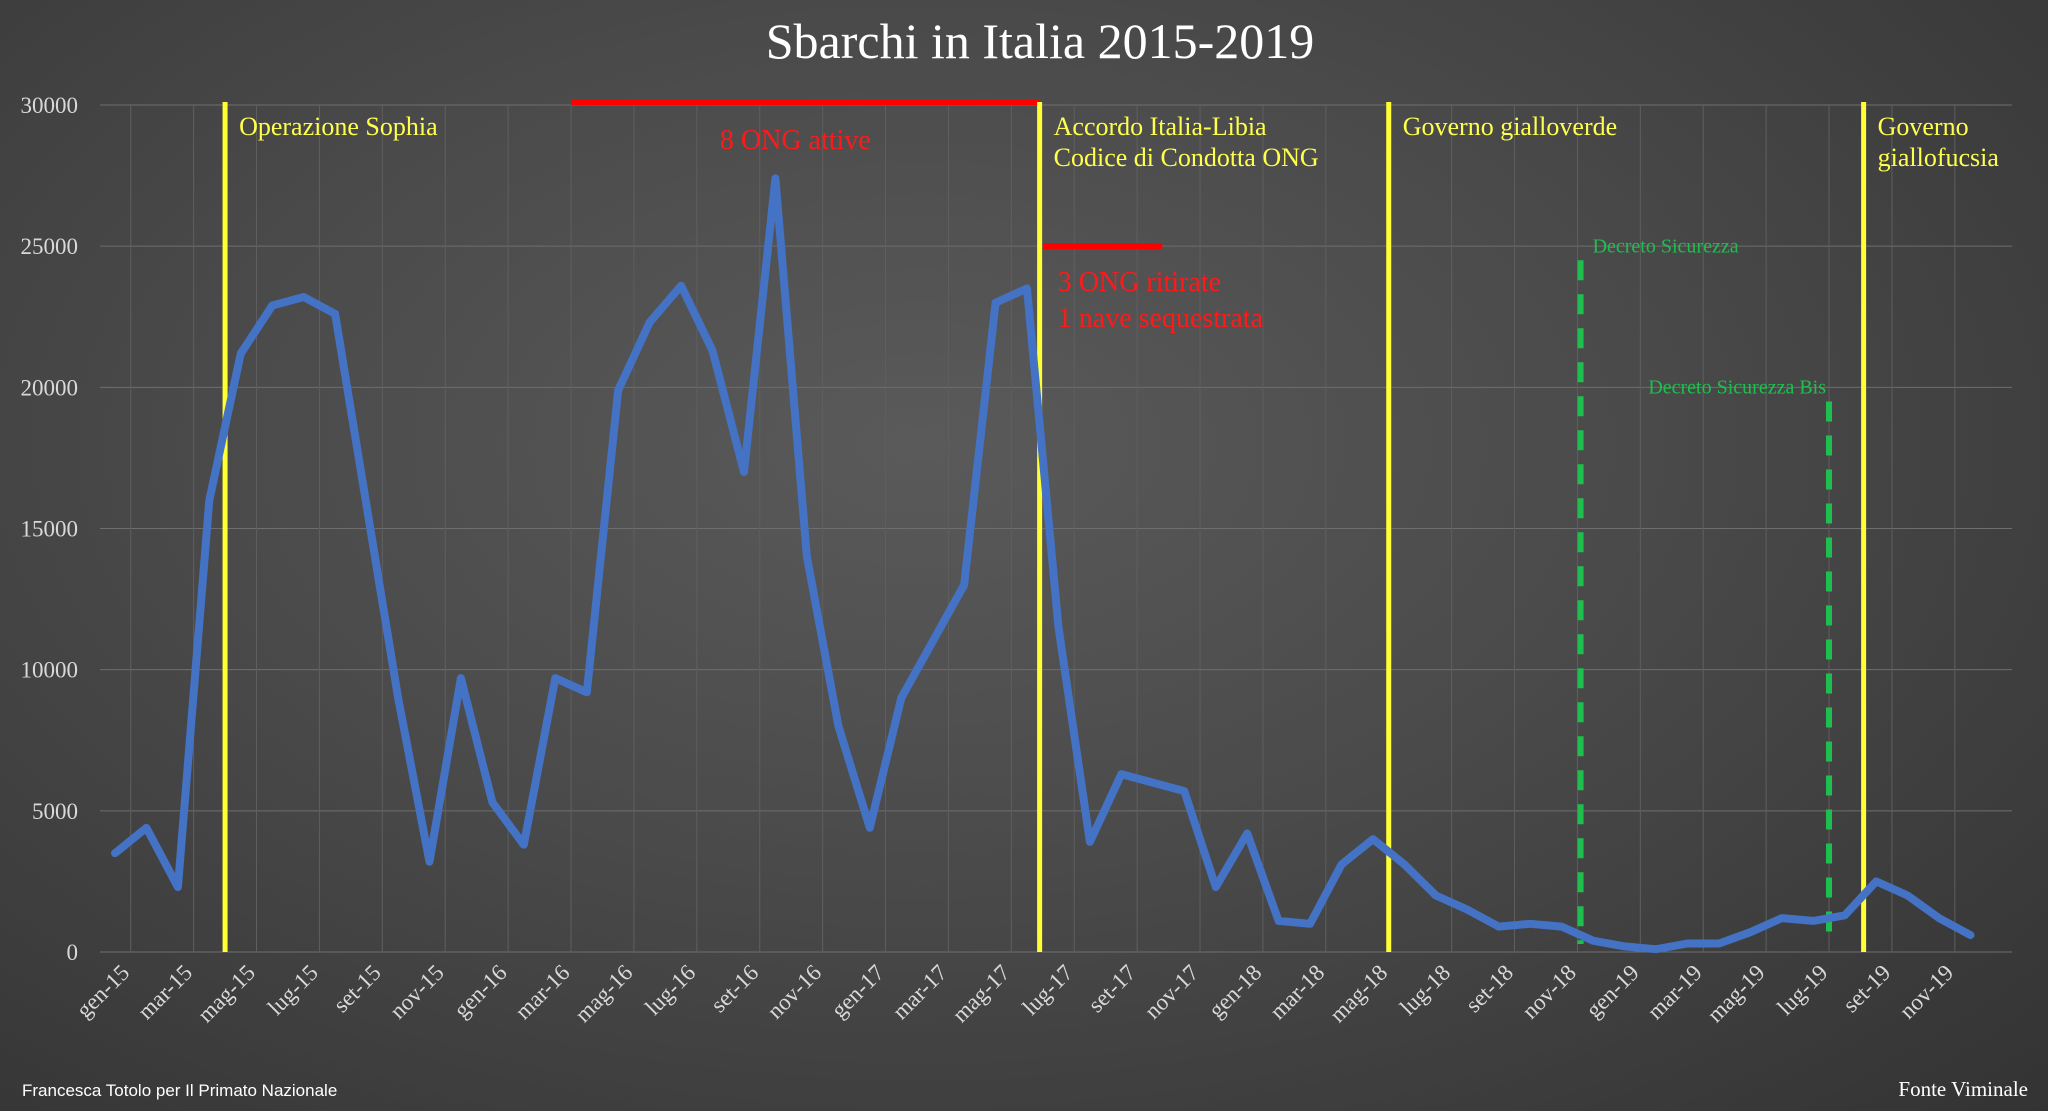  Describe the element at coordinates (1040, 41) in the screenshot. I see `chart-title: Sbarchi in Italia 2015-2019` at that location.